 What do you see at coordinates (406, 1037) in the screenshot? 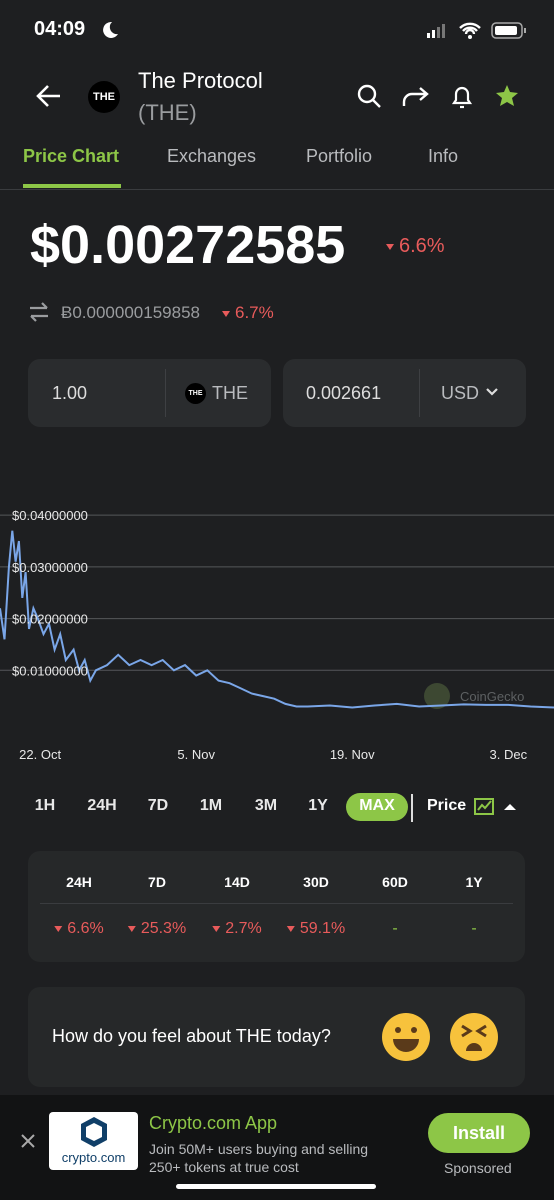
I see `happy-button` at bounding box center [406, 1037].